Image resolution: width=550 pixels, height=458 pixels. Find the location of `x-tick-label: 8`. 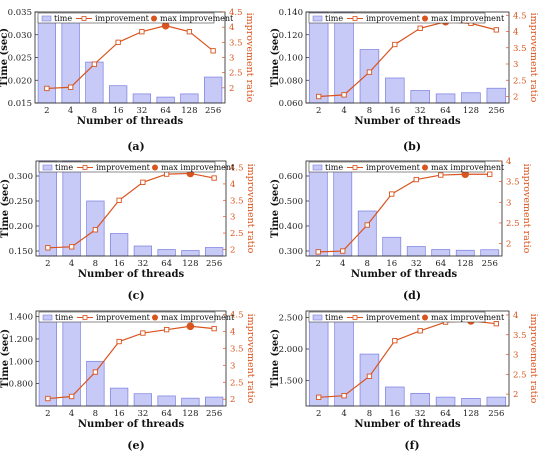

x-tick-label: 8 is located at coordinates (95, 414).